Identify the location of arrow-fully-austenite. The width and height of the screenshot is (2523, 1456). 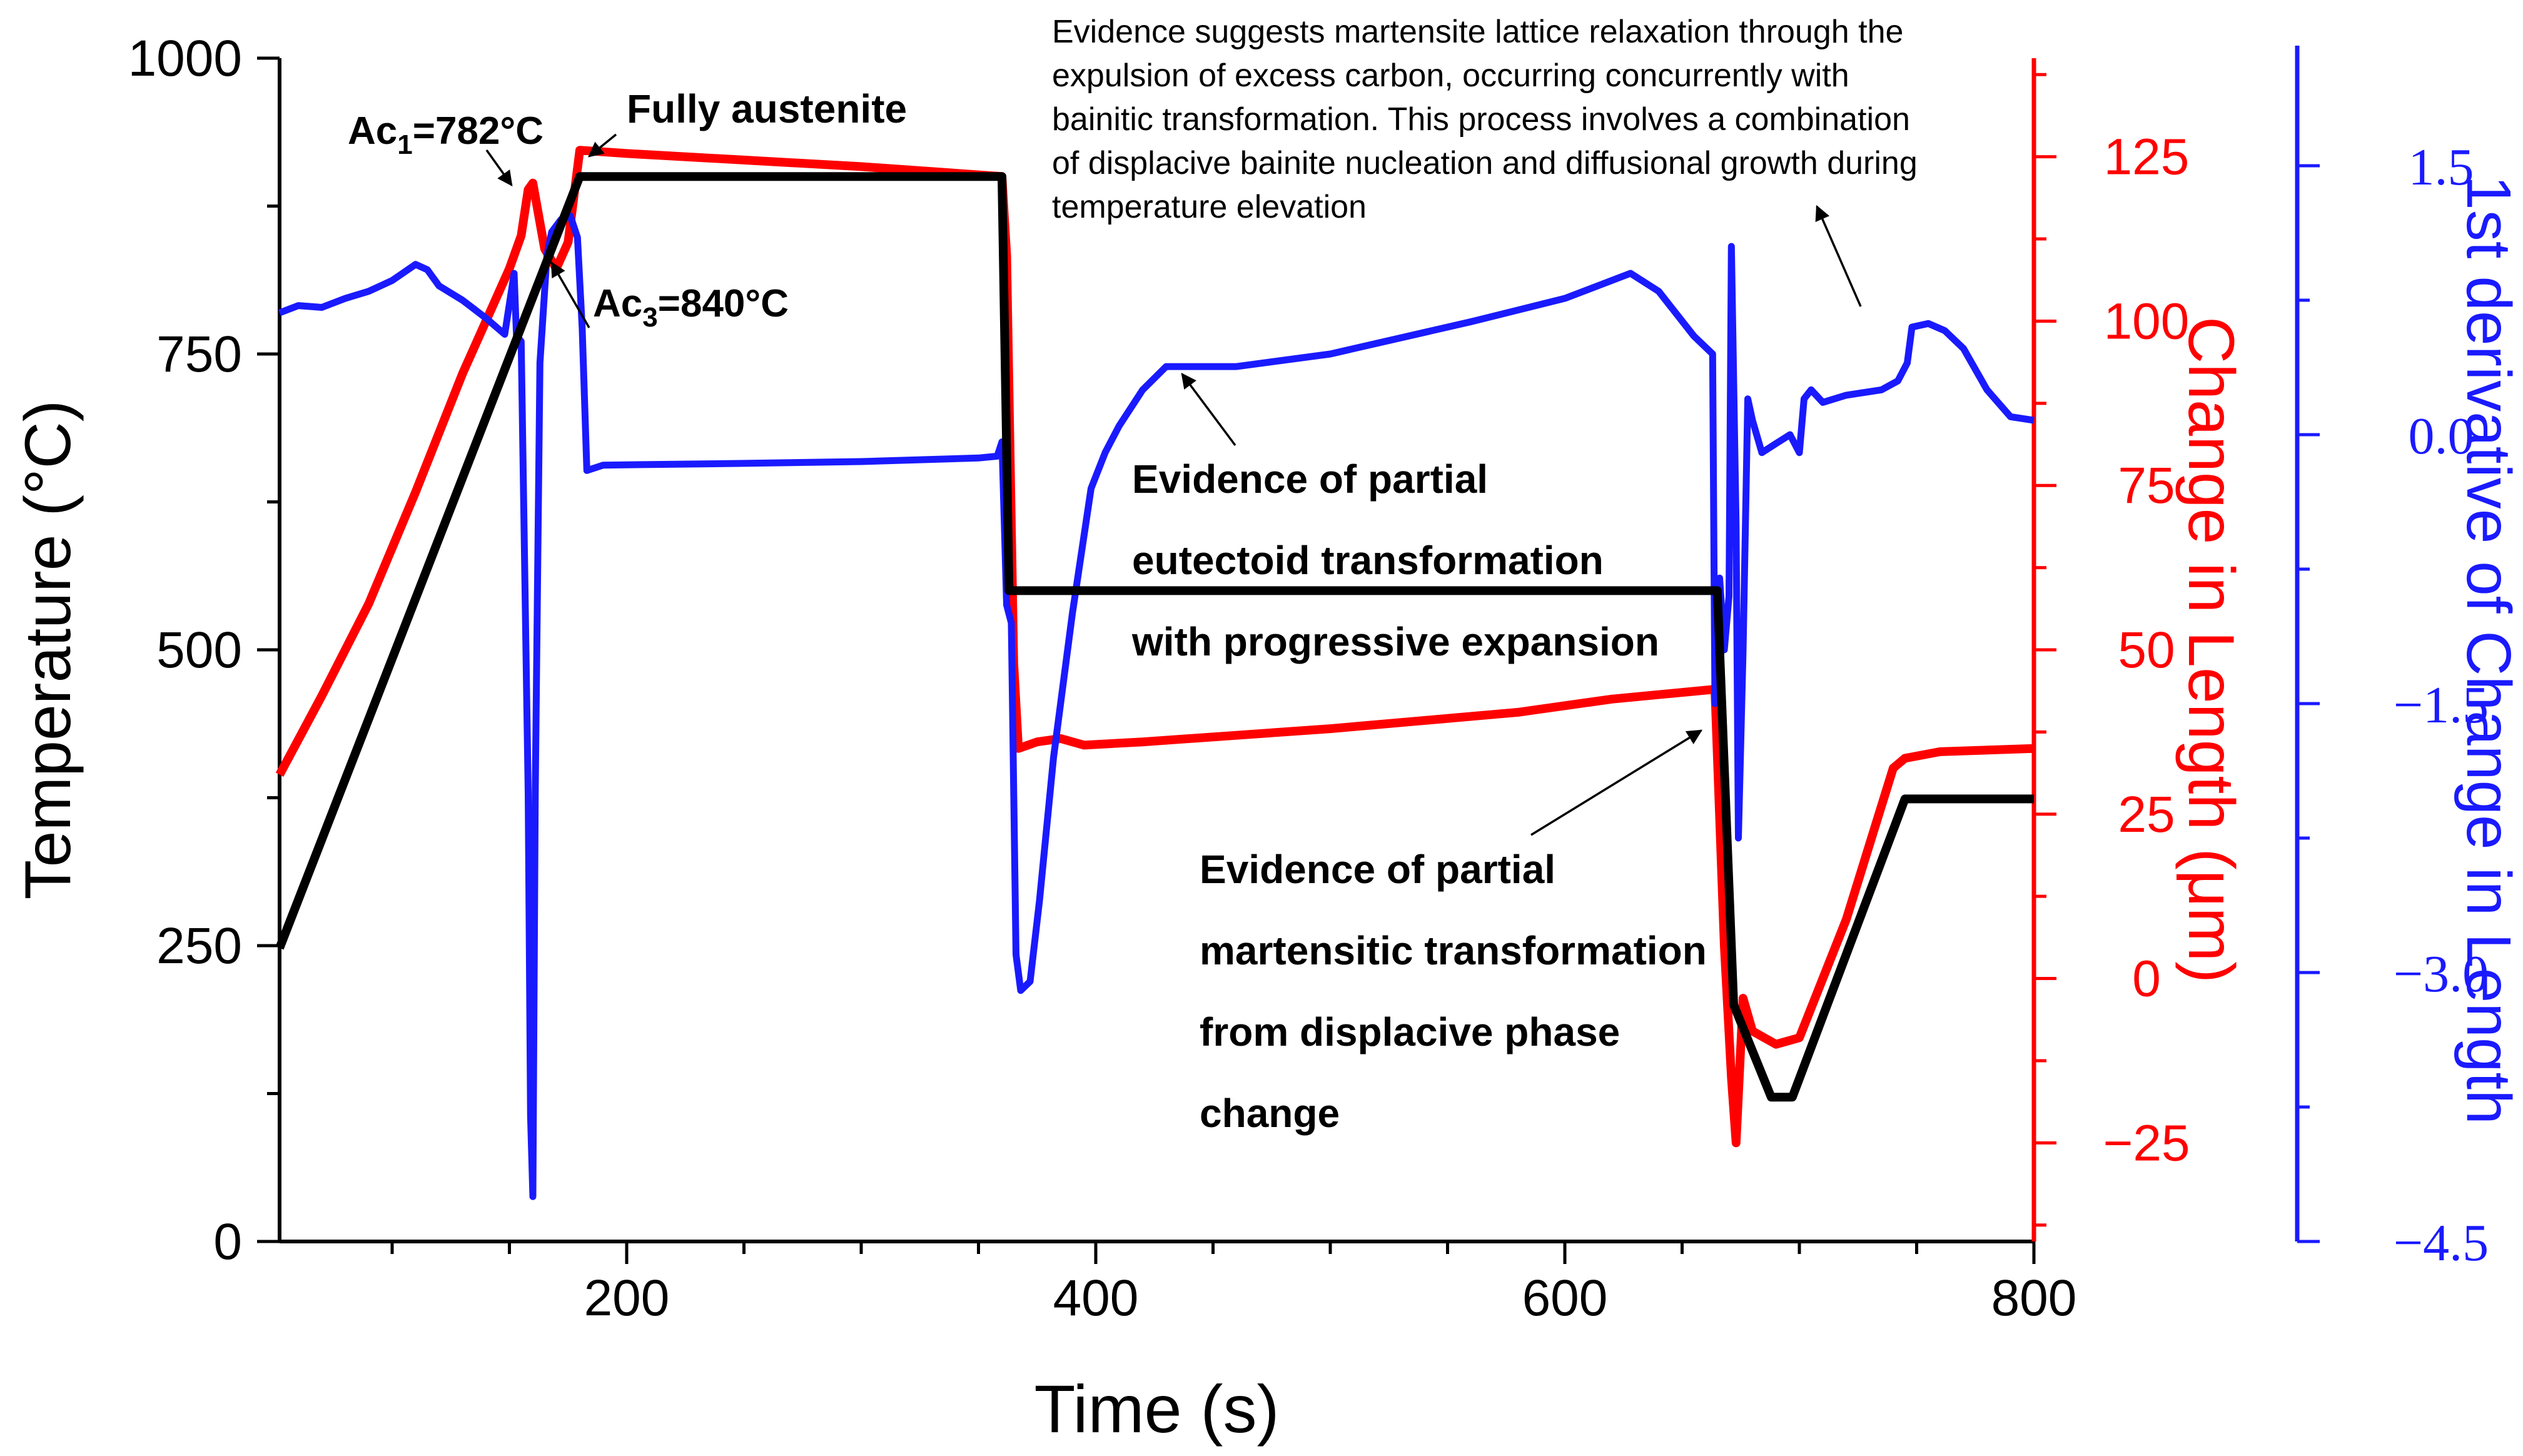
(602, 145).